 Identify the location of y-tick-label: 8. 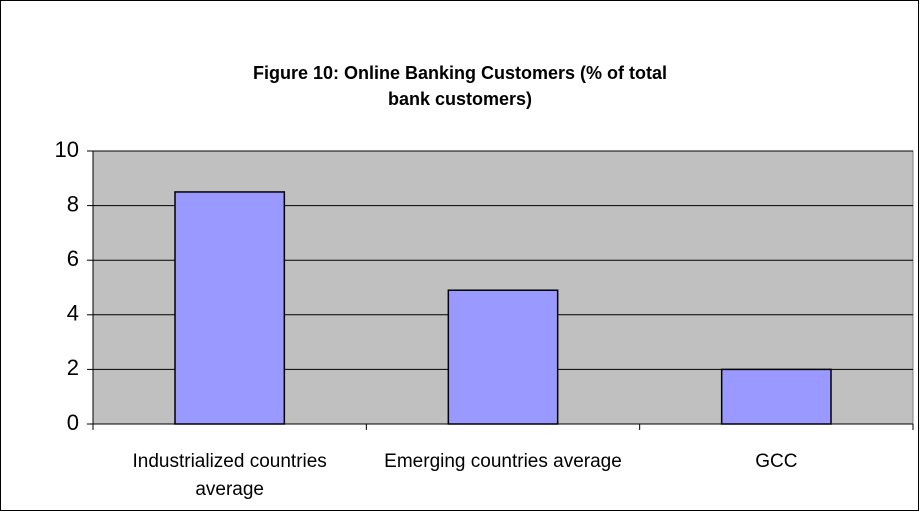
(73, 203).